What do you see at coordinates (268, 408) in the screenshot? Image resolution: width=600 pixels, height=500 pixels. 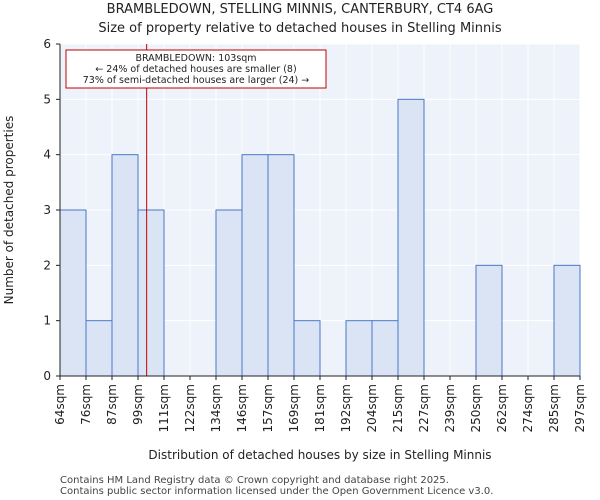 I see `x-tick-label-157sqm: 157sqm` at bounding box center [268, 408].